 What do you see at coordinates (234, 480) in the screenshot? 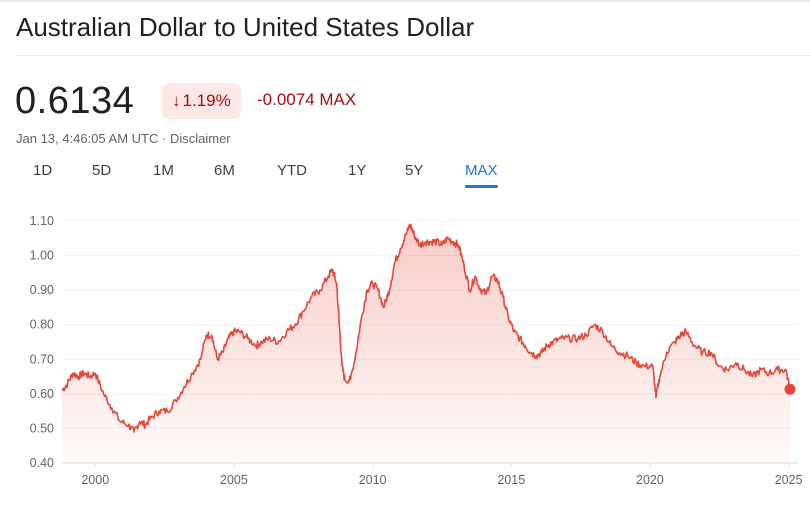
I see `x-tick-label: 2005` at bounding box center [234, 480].